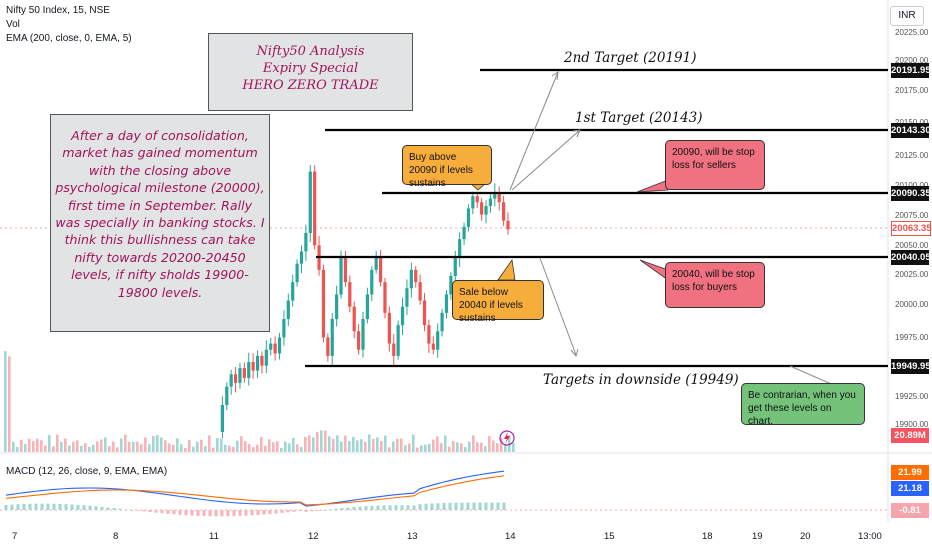  Describe the element at coordinates (912, 304) in the screenshot. I see `y-tick: 20000.00` at that location.